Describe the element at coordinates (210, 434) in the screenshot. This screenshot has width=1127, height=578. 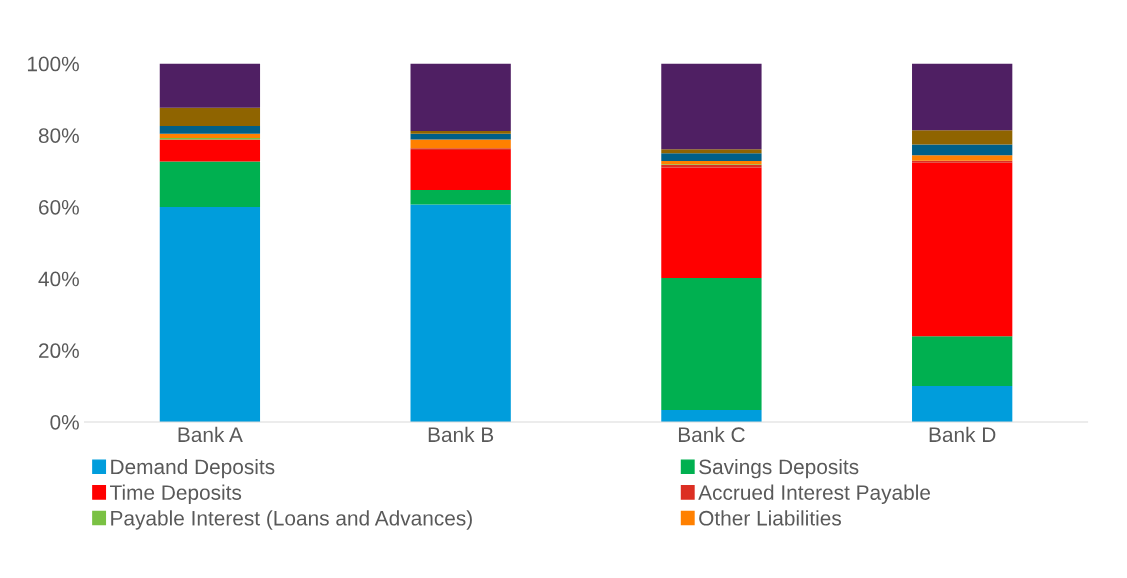
I see `x-tick-label: Bank A` at that location.